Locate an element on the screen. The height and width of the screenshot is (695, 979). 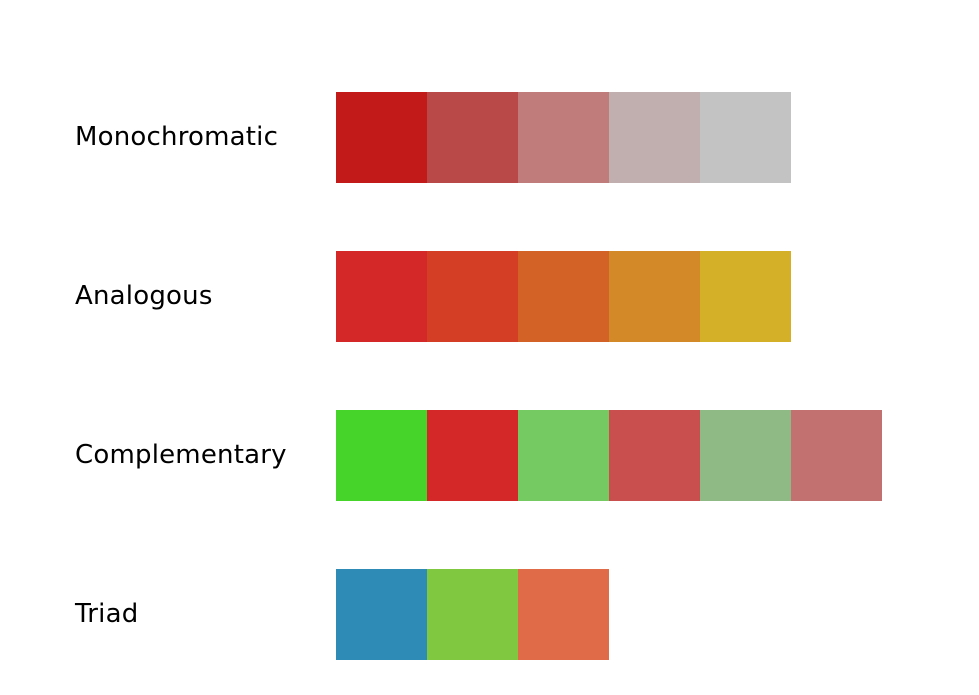
palette-row-triad: Triad is located at coordinates (489, 614).